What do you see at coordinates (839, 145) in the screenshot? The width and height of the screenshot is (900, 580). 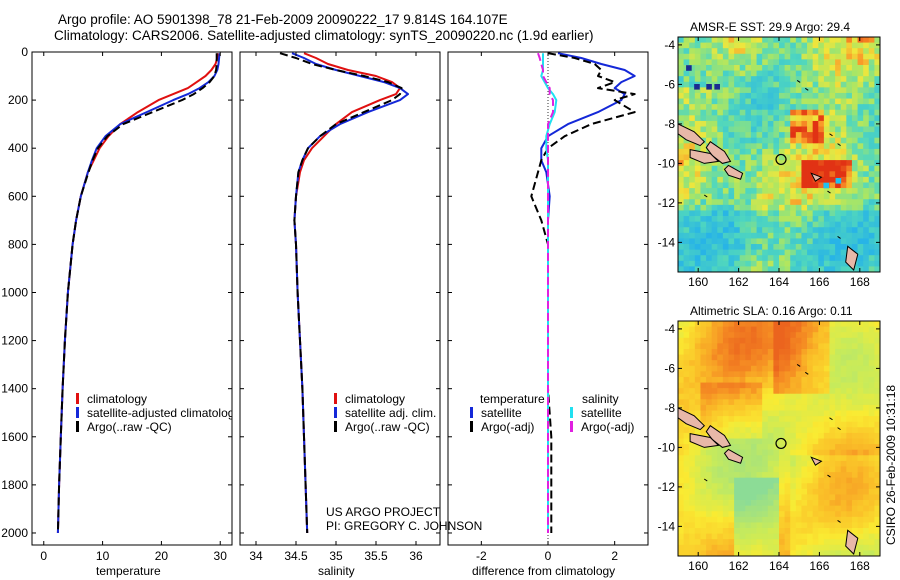 I see `islet-outline` at bounding box center [839, 145].